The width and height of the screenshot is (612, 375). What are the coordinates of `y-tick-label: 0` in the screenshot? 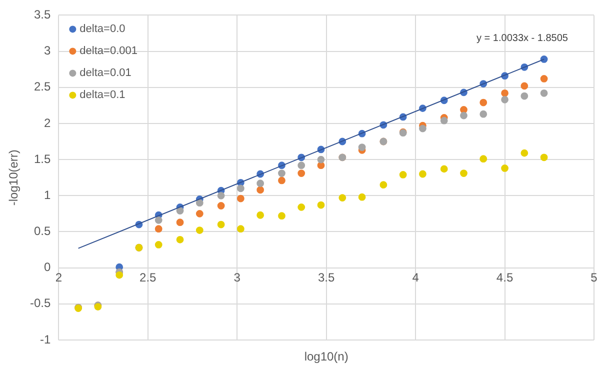 It's located at (47, 267).